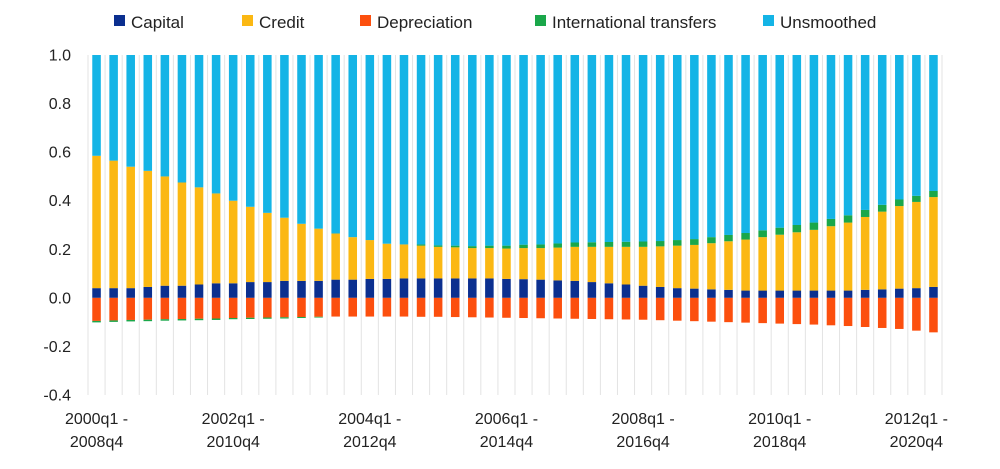 The image size is (1000, 469). Describe the element at coordinates (643, 419) in the screenshot. I see `x-tick-label: 2008q1 -` at that location.